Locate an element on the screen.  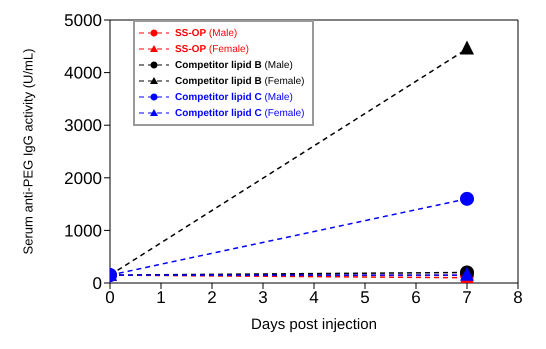
x-tick-label: 7 is located at coordinates (467, 298).